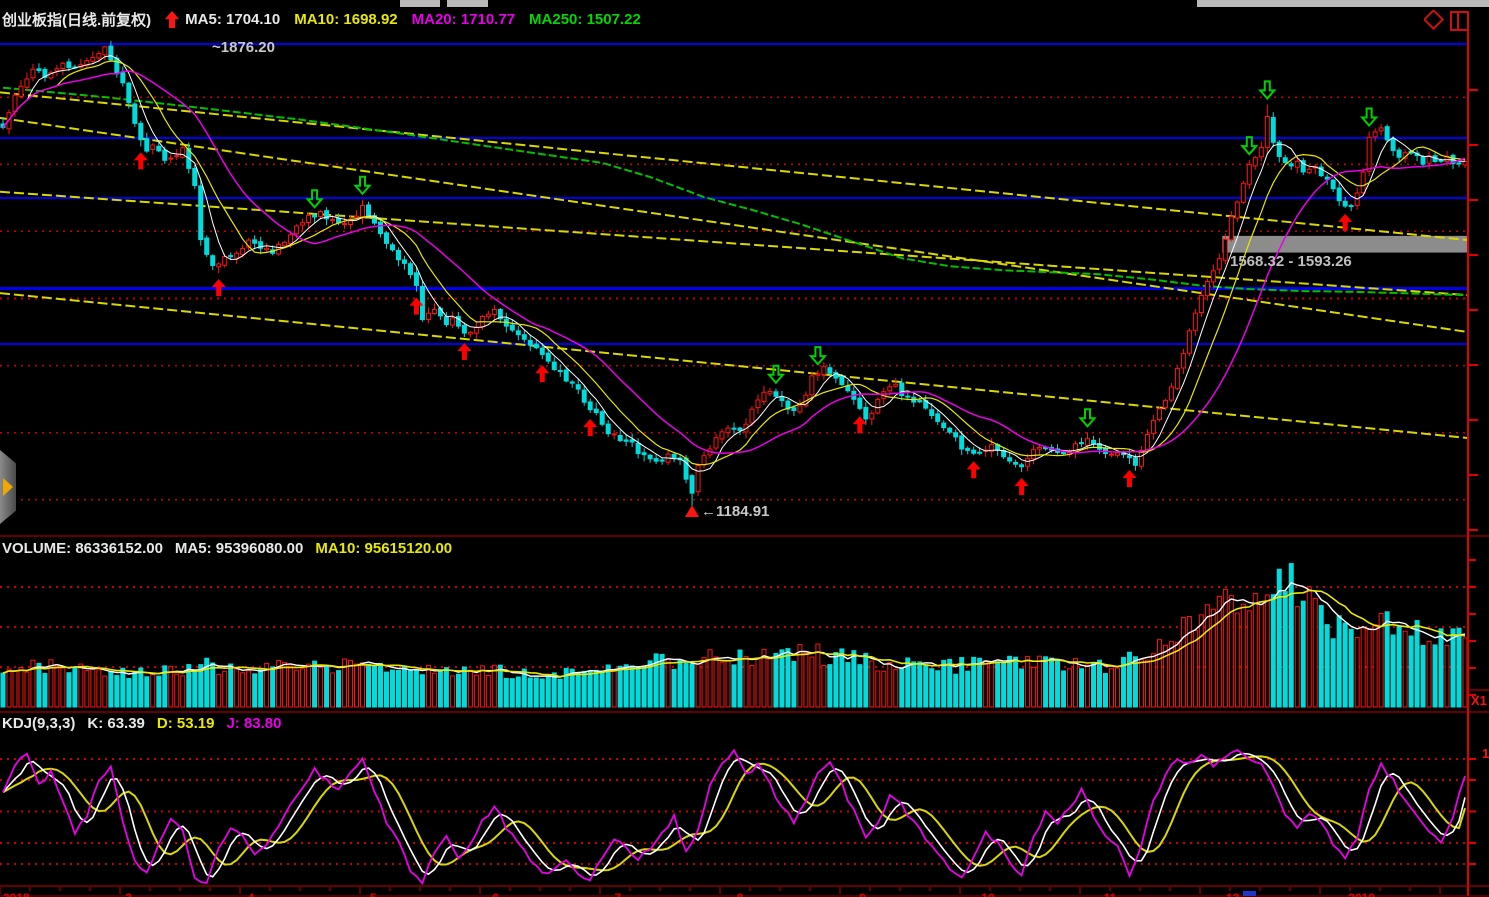 The image size is (1489, 897). Describe the element at coordinates (1479, 700) in the screenshot. I see `volume-scale-label: X1` at that location.